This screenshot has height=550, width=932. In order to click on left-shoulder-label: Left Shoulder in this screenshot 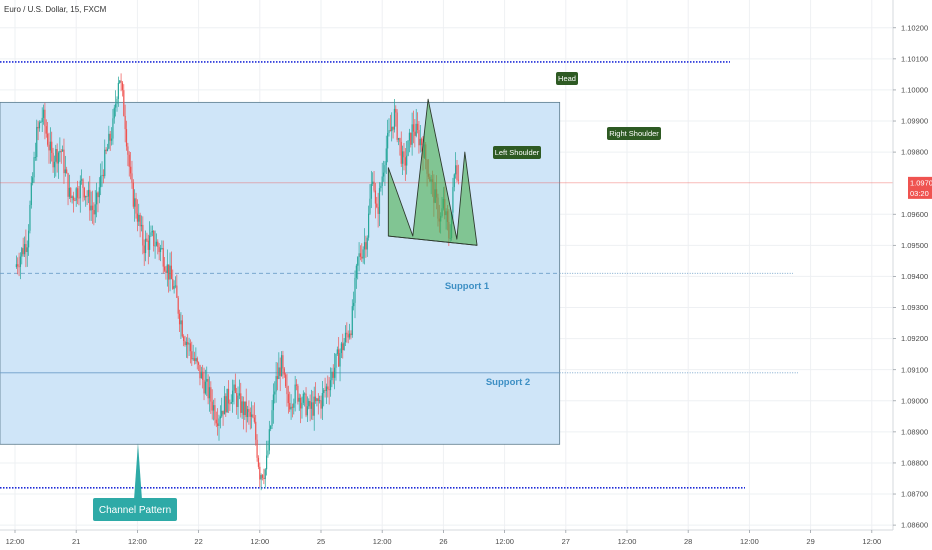, I will do `click(517, 152)`.